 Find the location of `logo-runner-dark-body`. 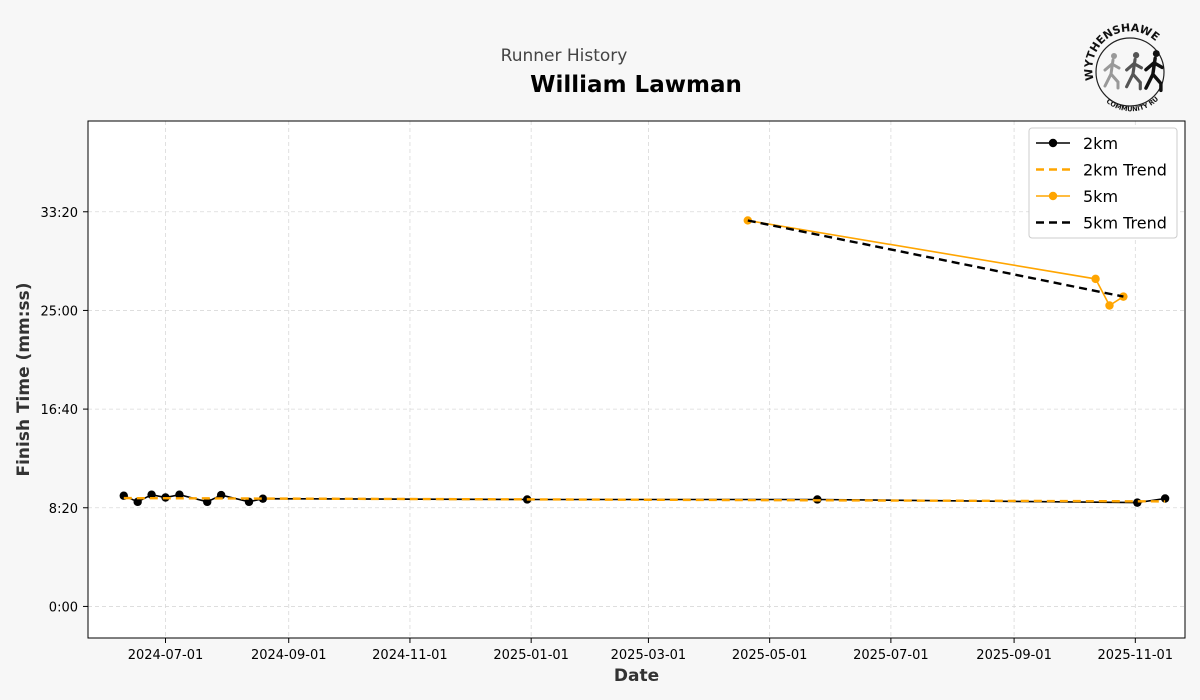

logo-runner-dark-body is located at coordinates (1134, 74).